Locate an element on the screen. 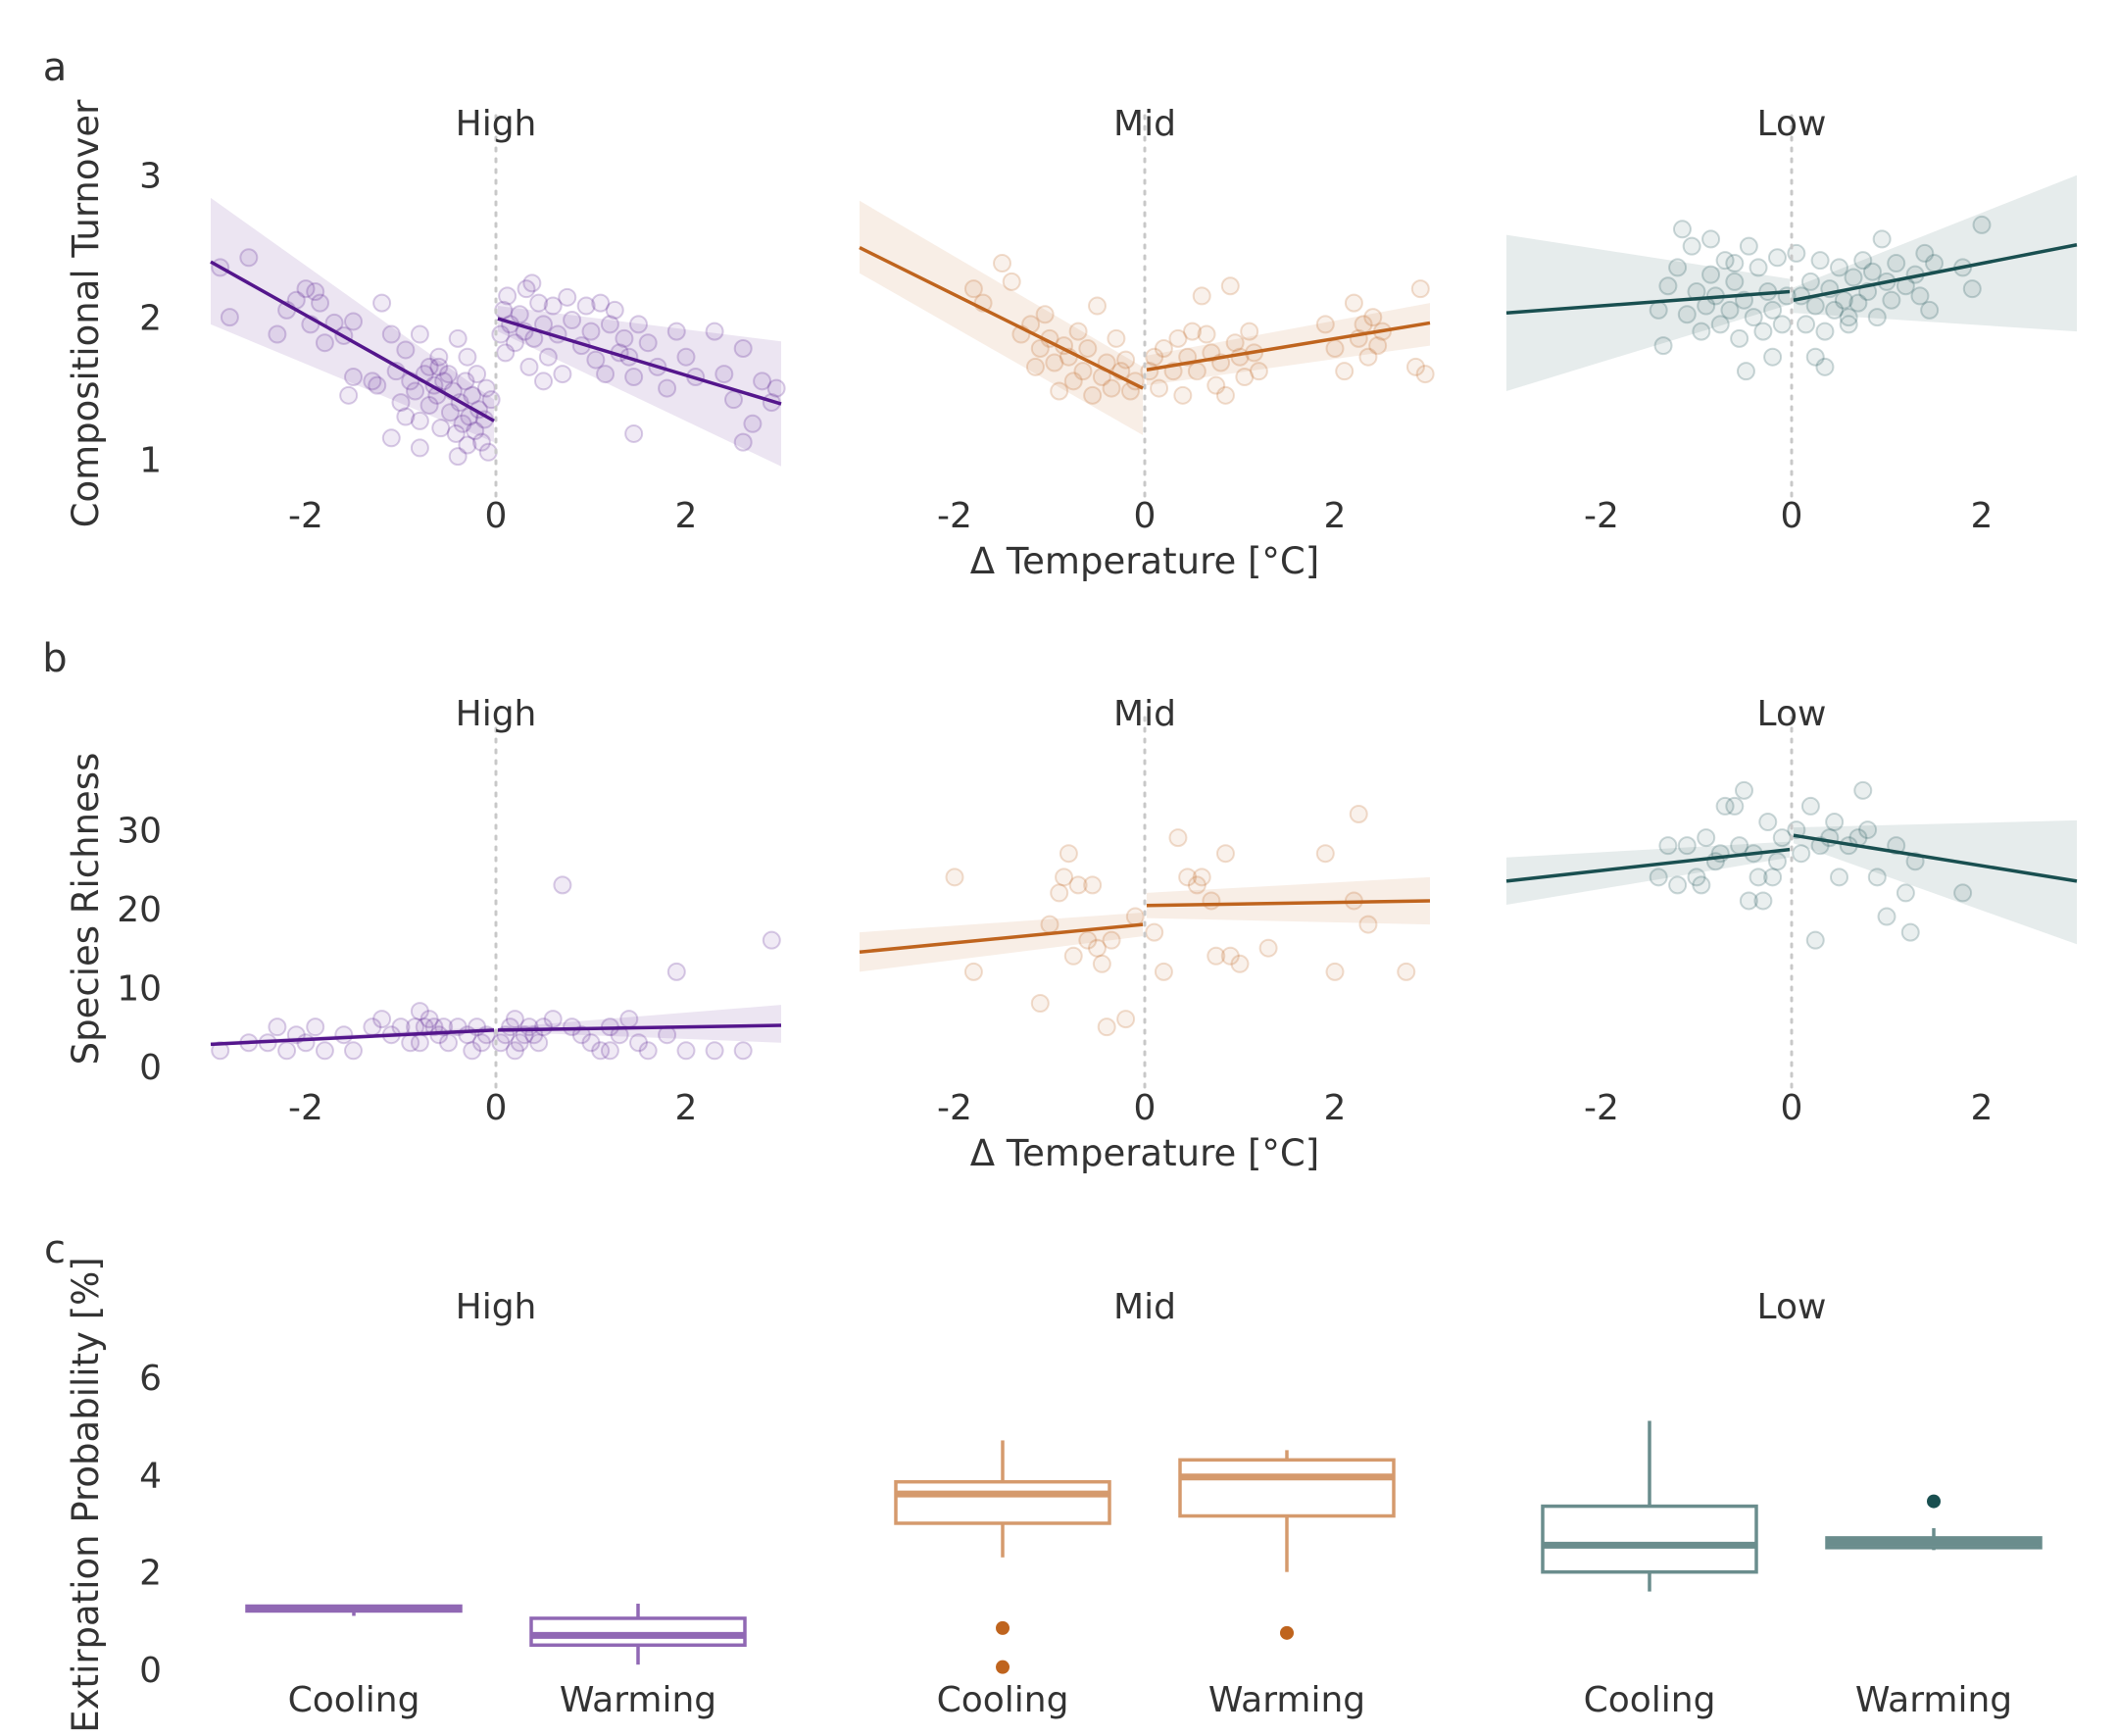 The image size is (2118, 1736). x-tick-label: 0 is located at coordinates (1792, 516).